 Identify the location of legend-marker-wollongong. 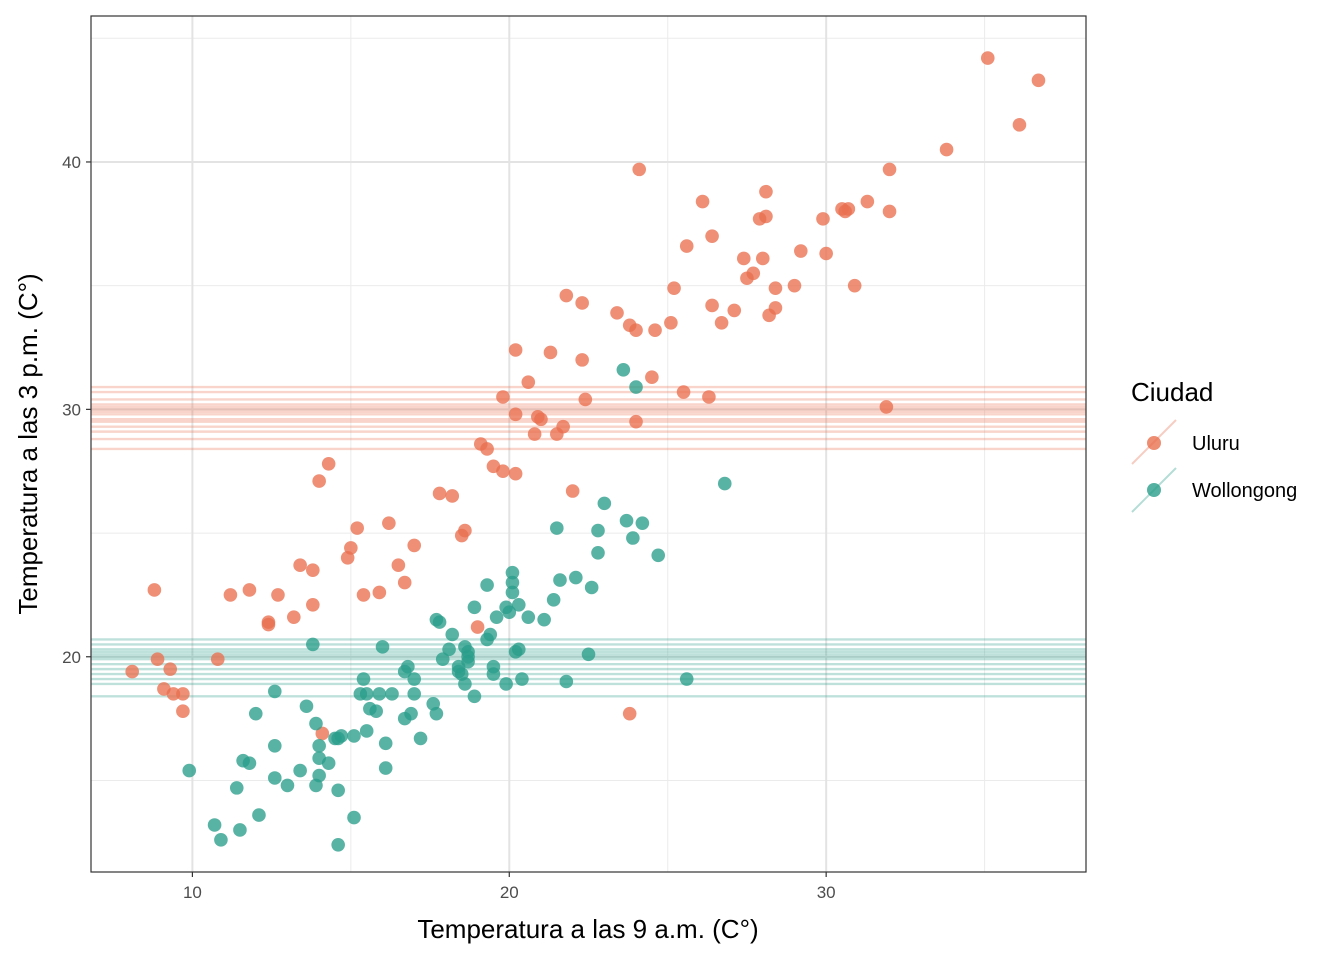
(1154, 490).